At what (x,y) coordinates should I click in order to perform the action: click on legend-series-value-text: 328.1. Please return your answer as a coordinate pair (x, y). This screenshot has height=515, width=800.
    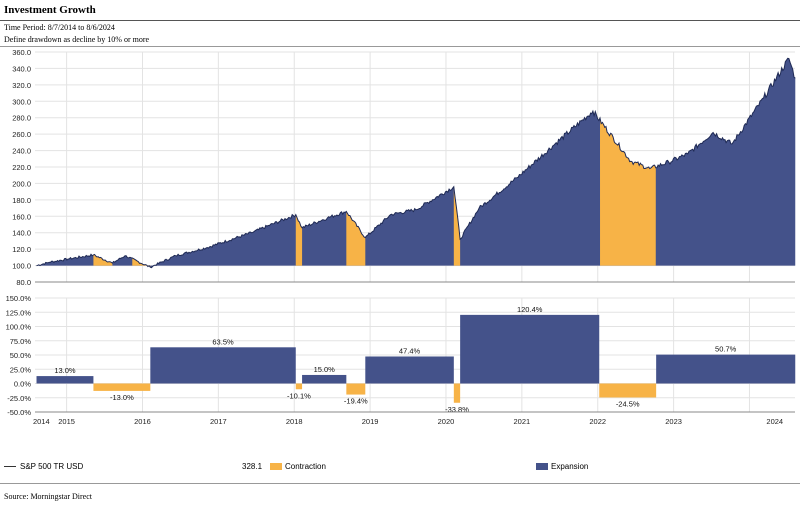
    Looking at the image, I should click on (252, 466).